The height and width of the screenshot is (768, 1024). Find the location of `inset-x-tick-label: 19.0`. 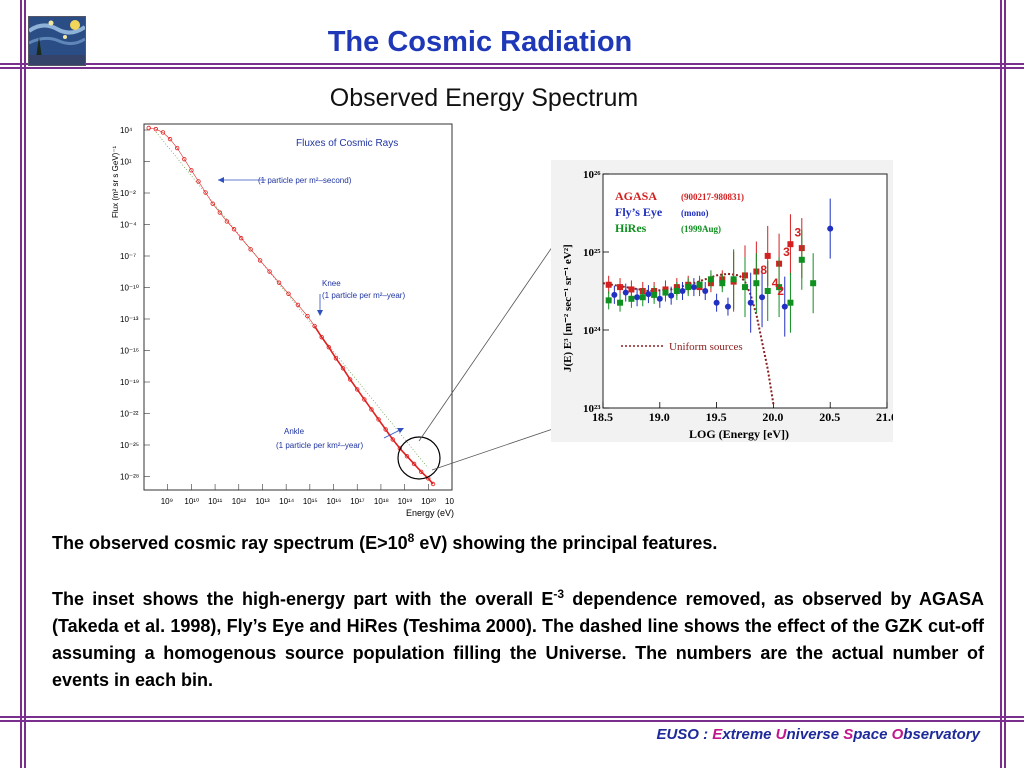

inset-x-tick-label: 19.0 is located at coordinates (659, 417).